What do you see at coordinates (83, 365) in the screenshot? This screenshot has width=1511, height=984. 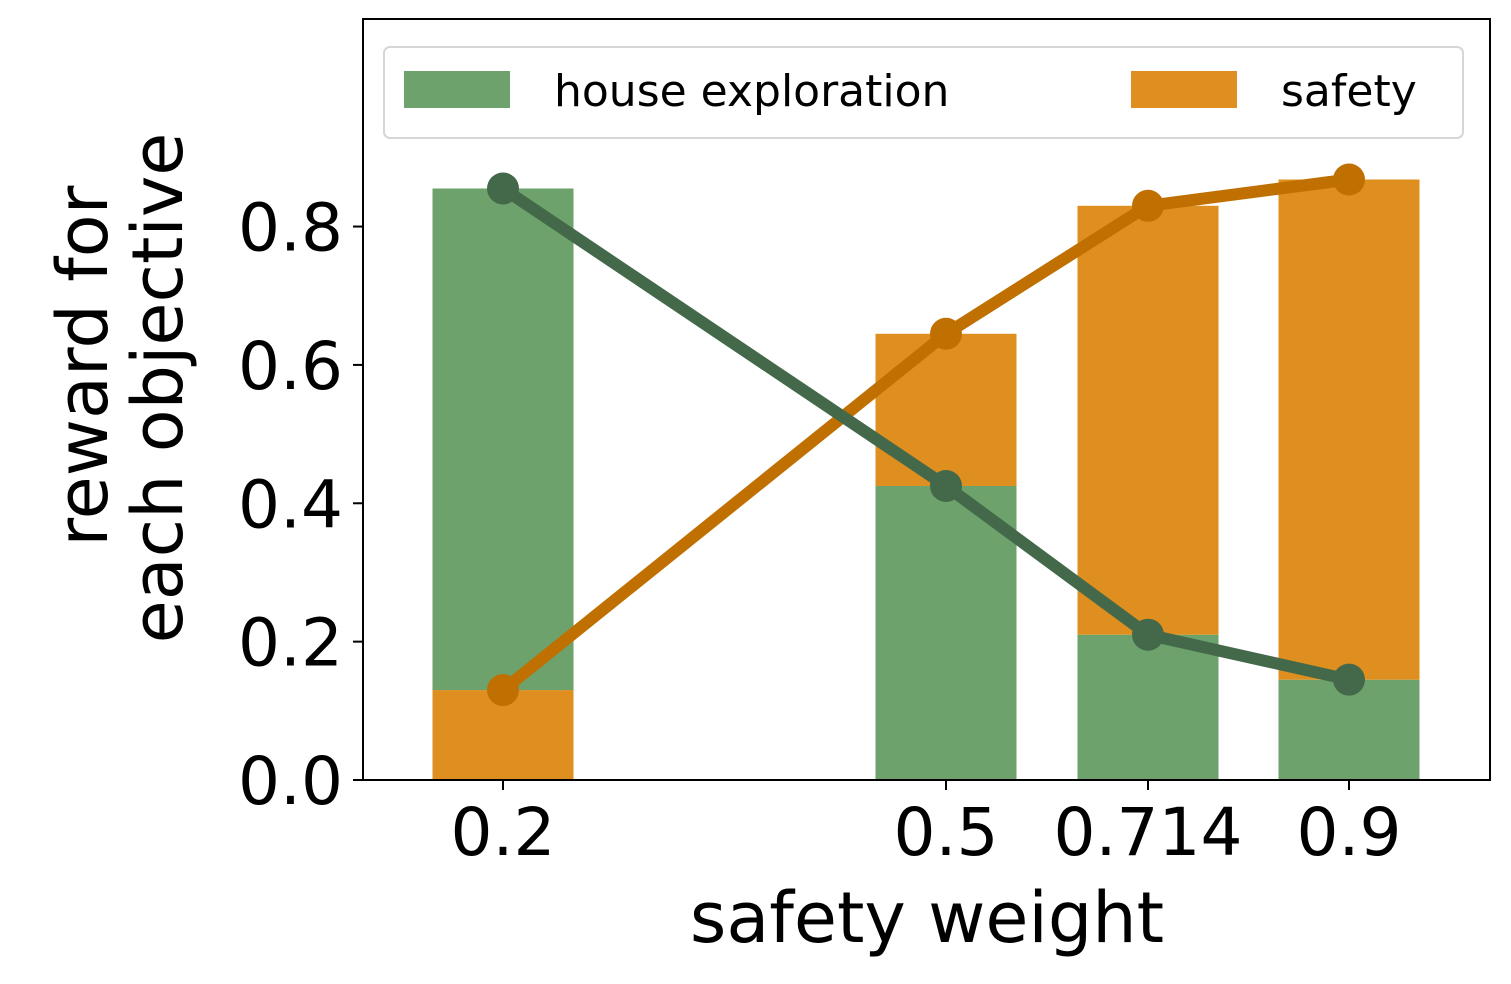 I see `y-axis-label-line-1: reward for` at bounding box center [83, 365].